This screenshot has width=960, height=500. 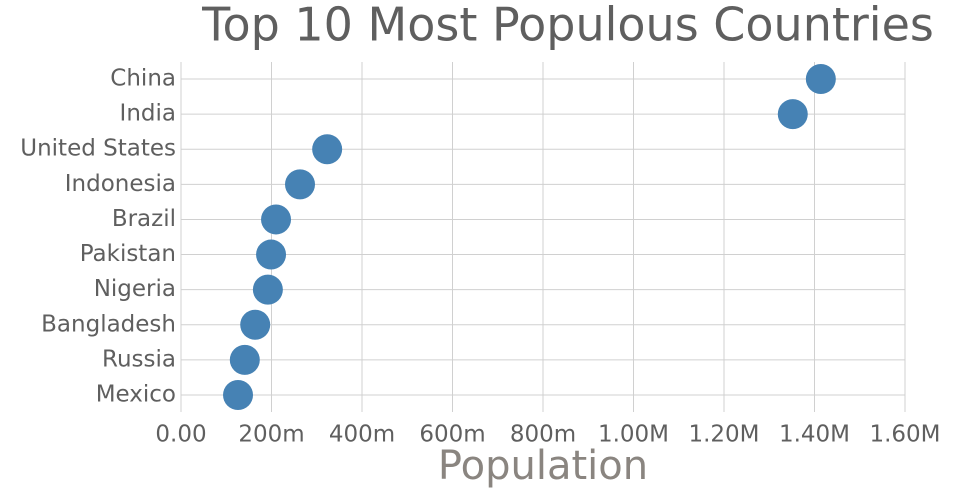 I want to click on x-tick-label: 0.00, so click(x=180, y=435).